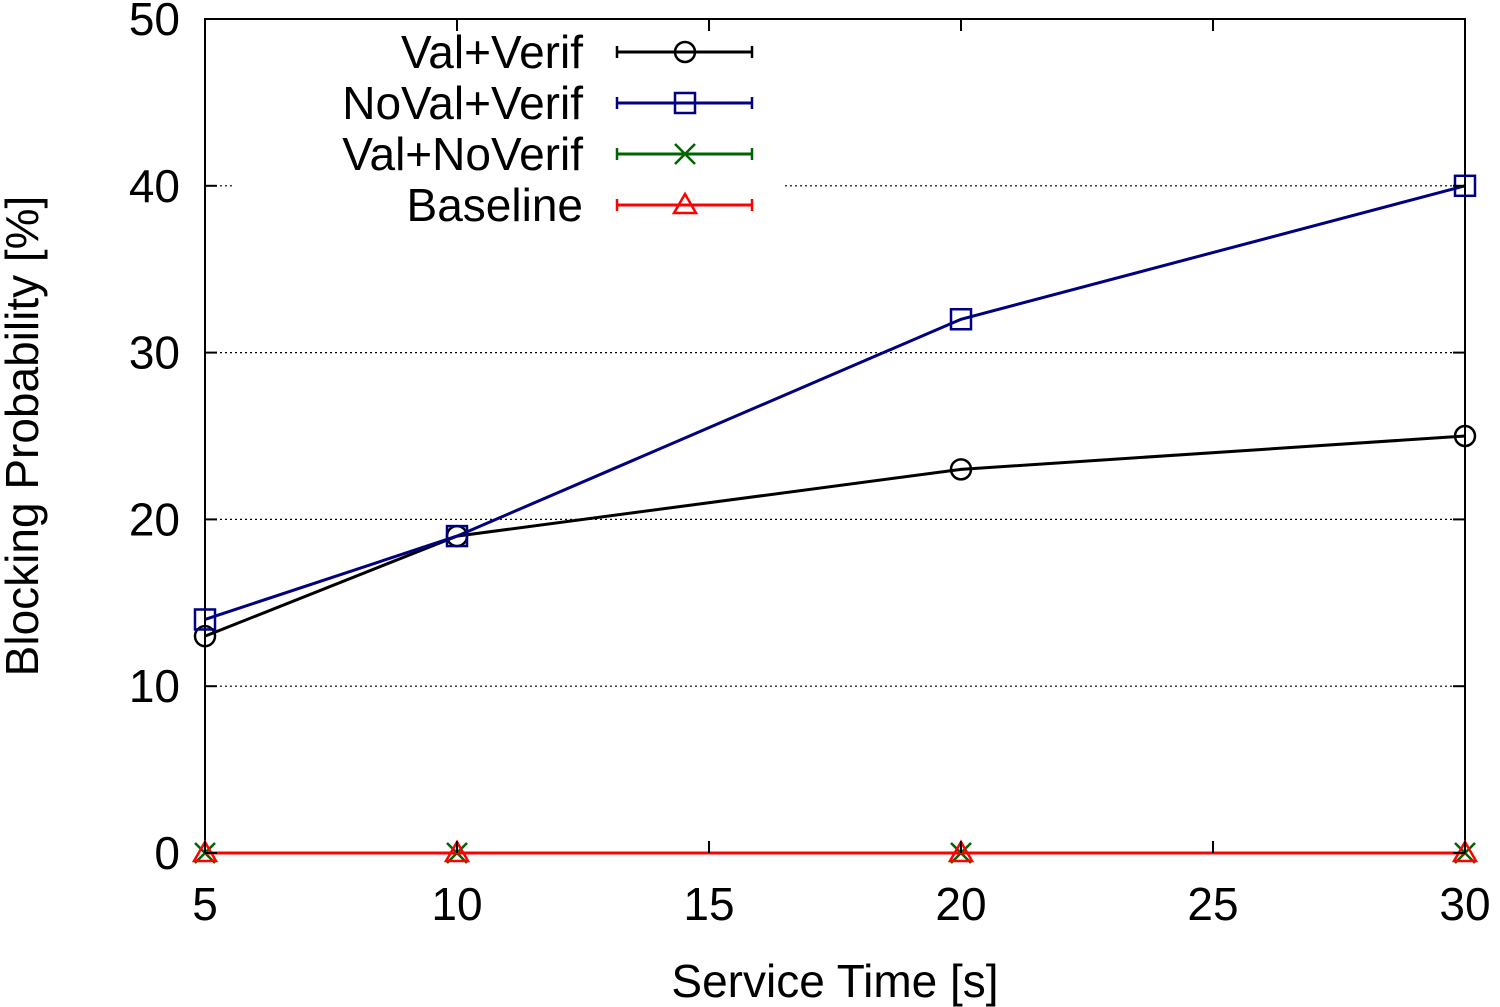  What do you see at coordinates (154, 353) in the screenshot?
I see `y-tick-label: 30` at bounding box center [154, 353].